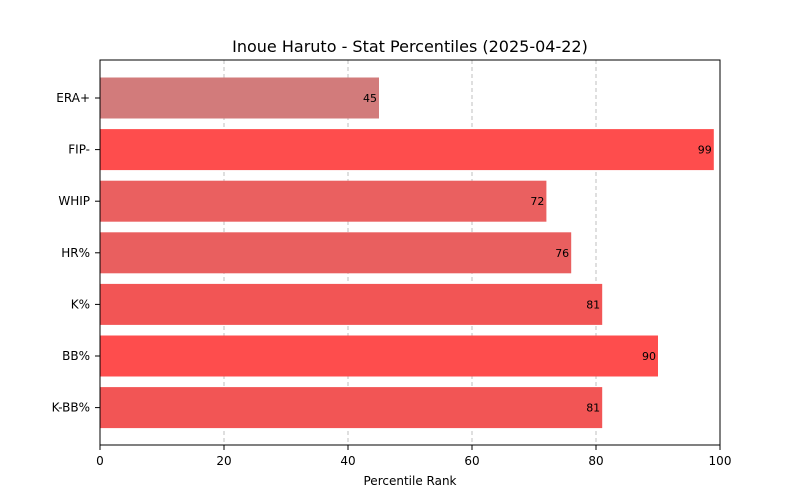 This screenshot has width=800, height=500. I want to click on bar-value-label: 99, so click(705, 150).